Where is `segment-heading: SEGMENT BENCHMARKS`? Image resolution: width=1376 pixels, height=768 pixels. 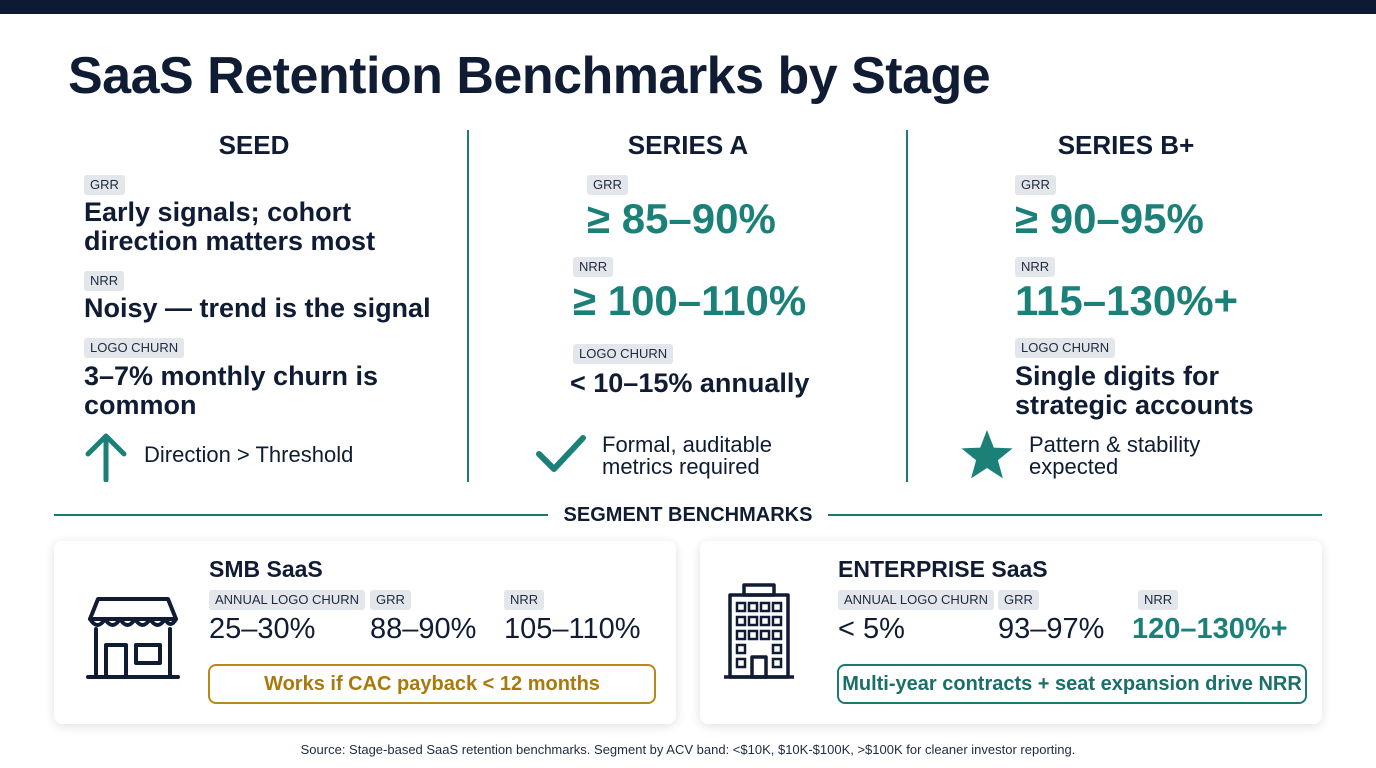
segment-heading: SEGMENT BENCHMARKS is located at coordinates (688, 515).